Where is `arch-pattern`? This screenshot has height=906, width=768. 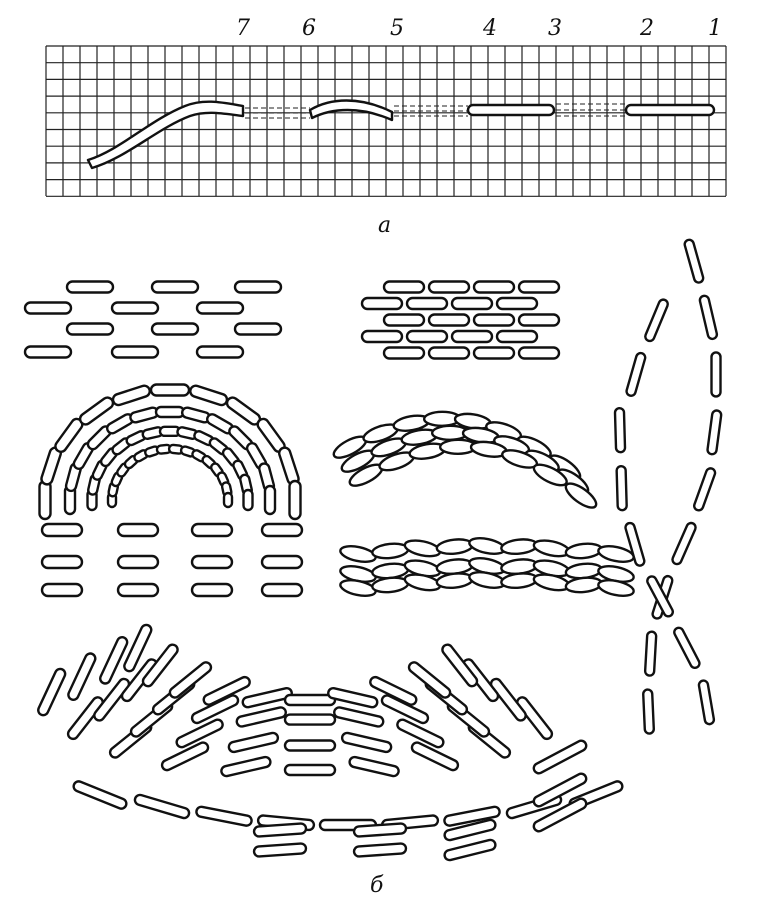 arch-pattern is located at coordinates (171, 490).